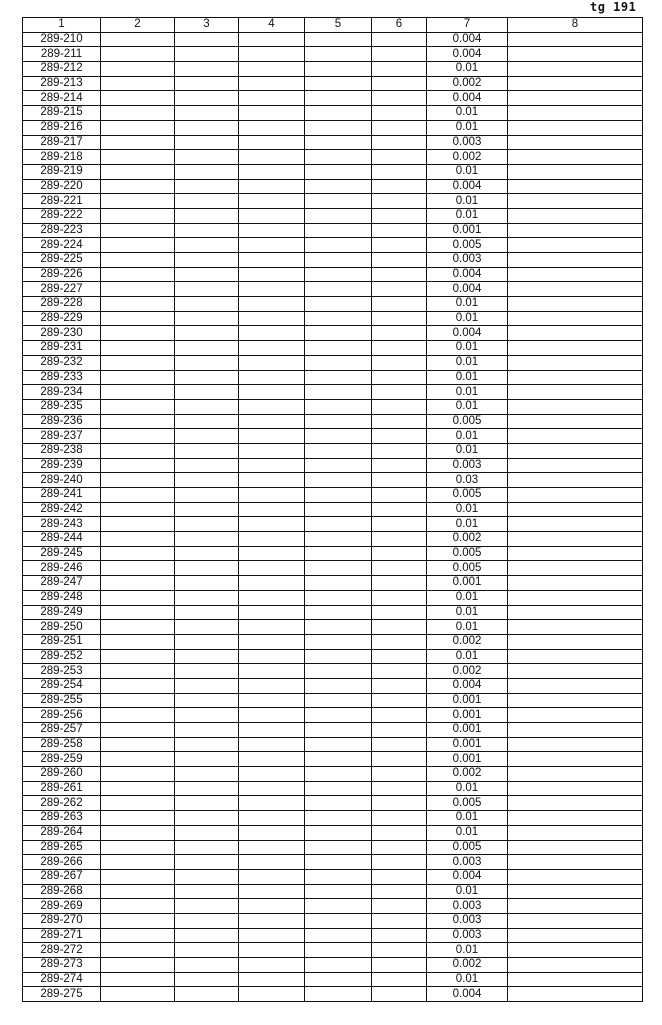 Image resolution: width=662 pixels, height=1025 pixels. Describe the element at coordinates (332, 215) in the screenshot. I see `table-row: 289-222 0.01` at that location.